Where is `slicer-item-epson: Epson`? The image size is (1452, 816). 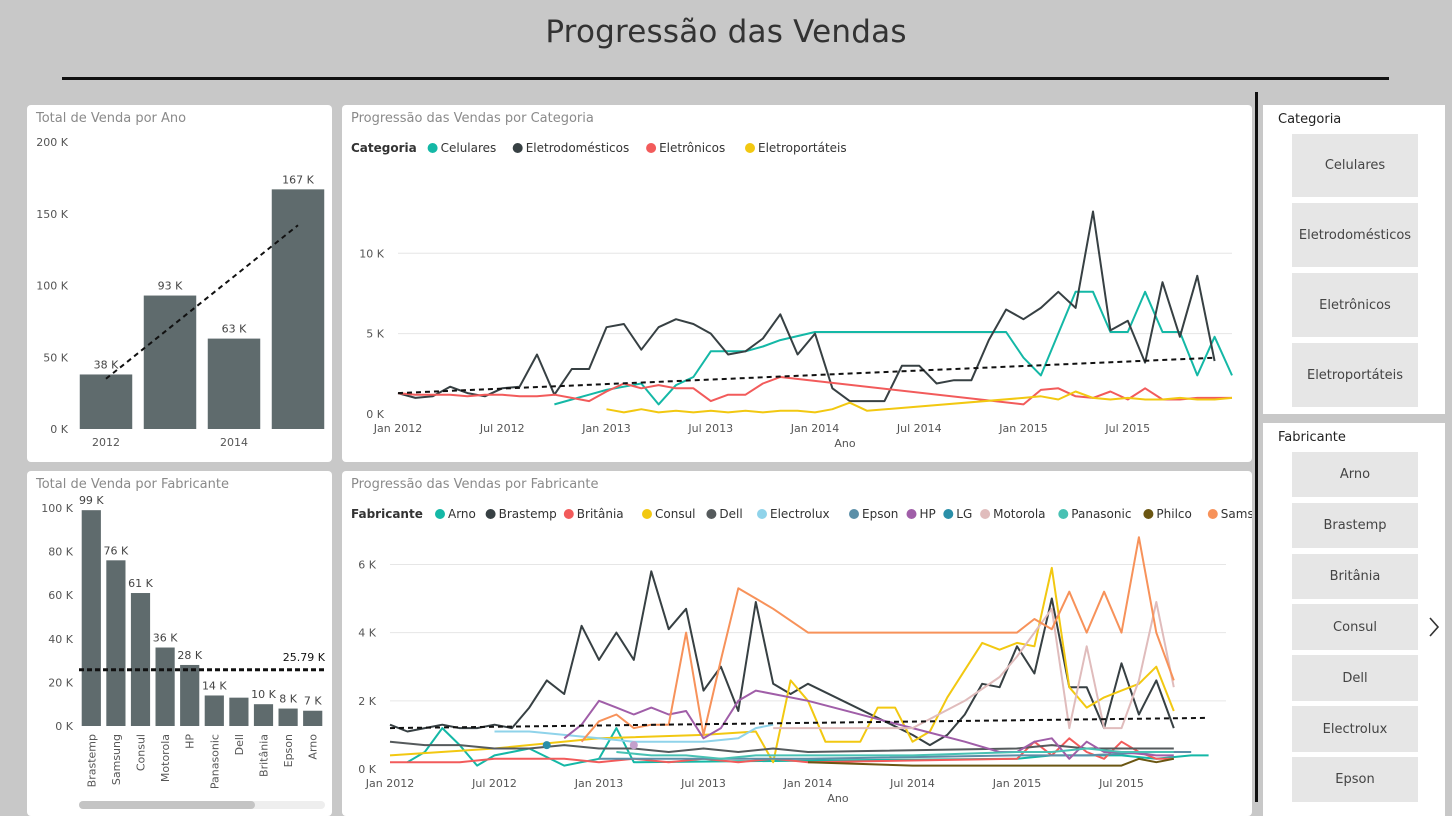 slicer-item-epson: Epson is located at coordinates (1355, 779).